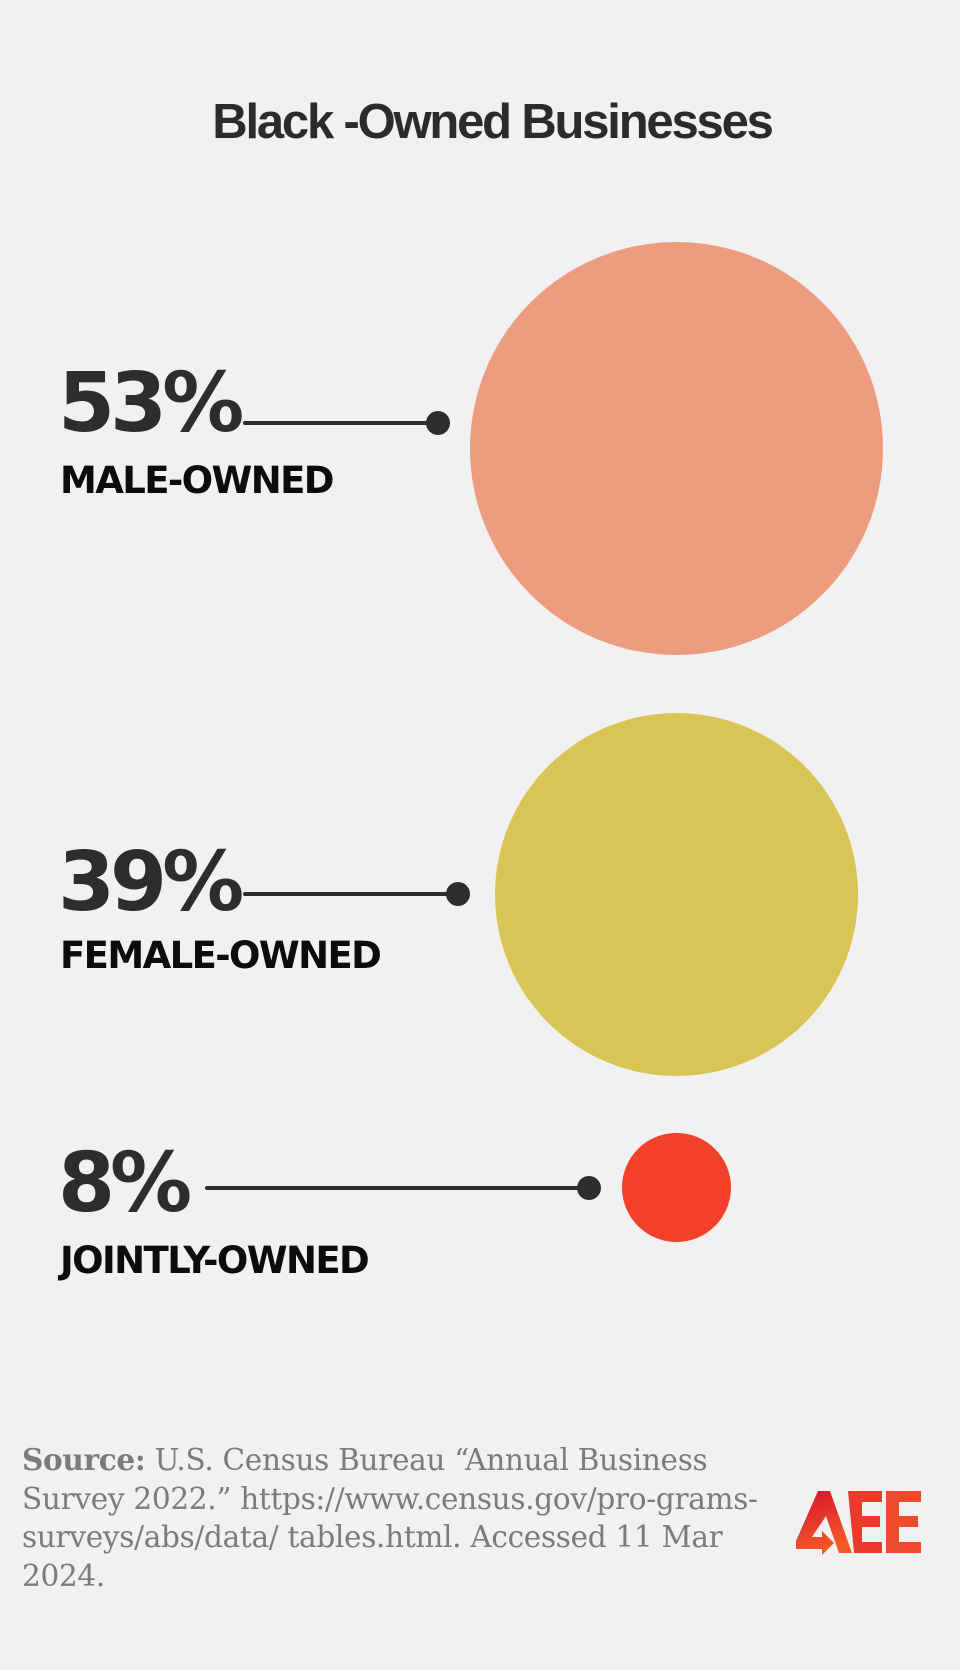 This screenshot has width=960, height=1670. What do you see at coordinates (858, 1523) in the screenshot?
I see `aee-logo-icon` at bounding box center [858, 1523].